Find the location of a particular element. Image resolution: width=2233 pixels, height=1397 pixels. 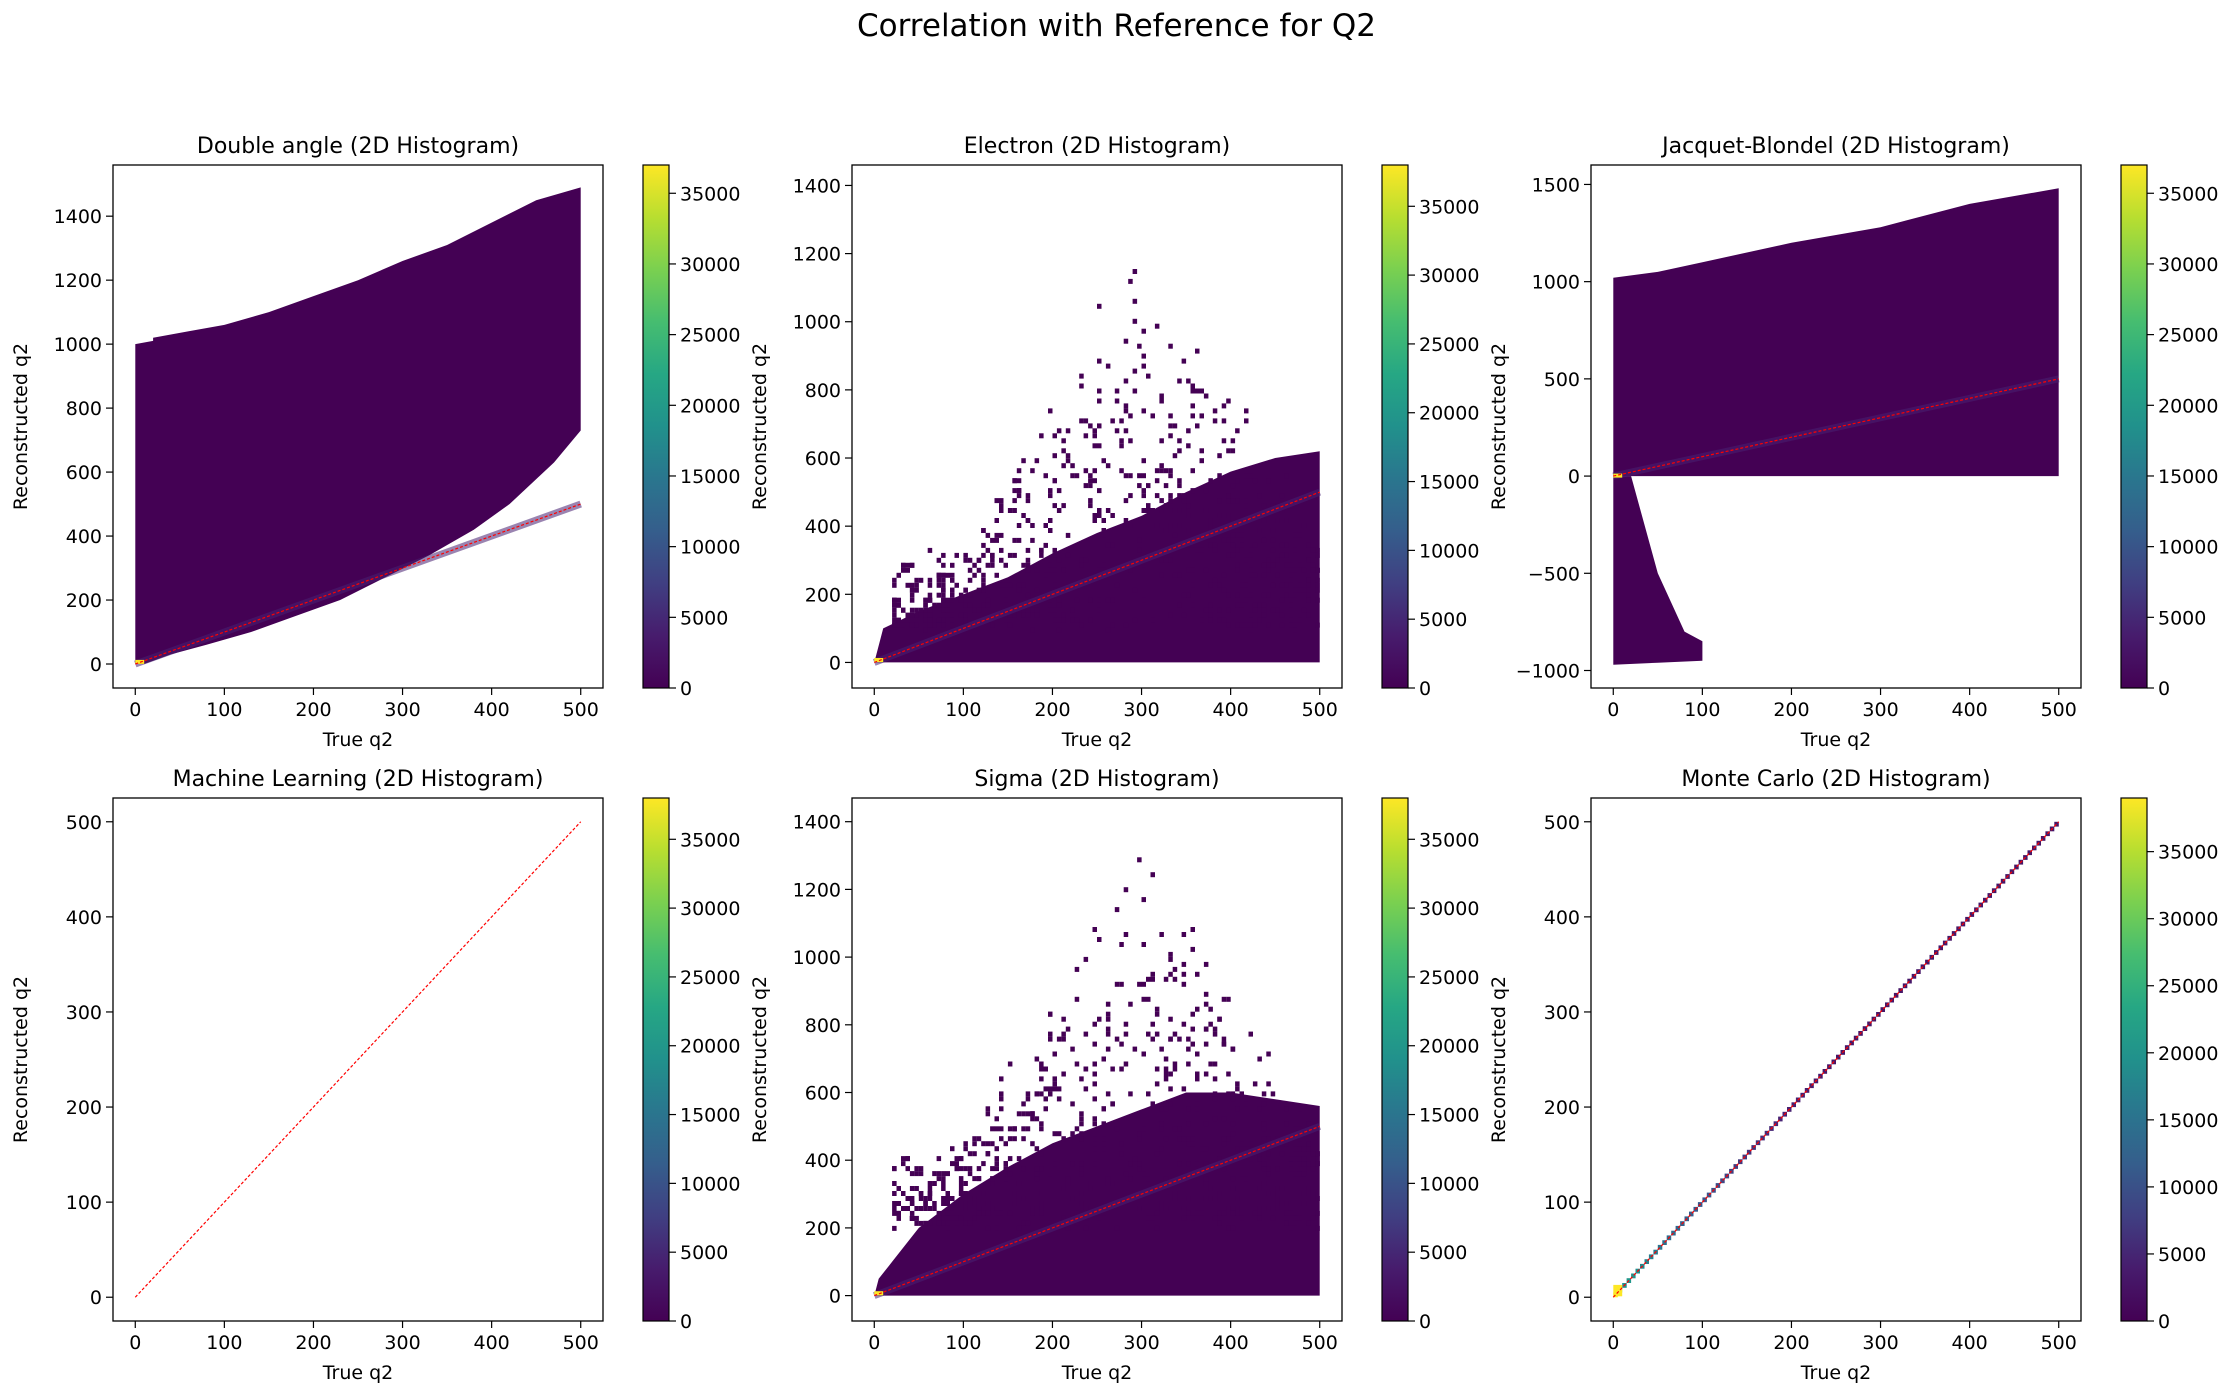

plot-area is located at coordinates (1836, 426).